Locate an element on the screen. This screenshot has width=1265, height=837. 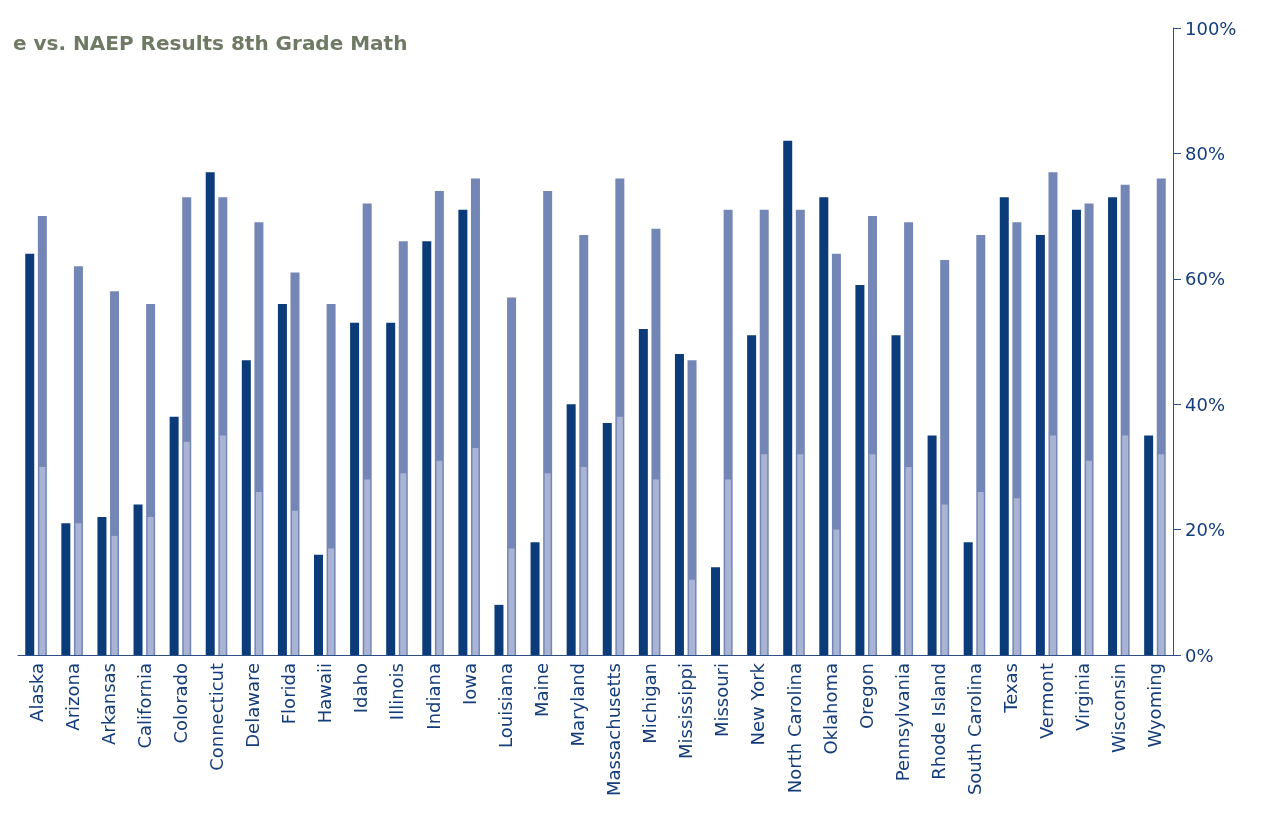
y-tick-label: 100% is located at coordinates (1211, 28).